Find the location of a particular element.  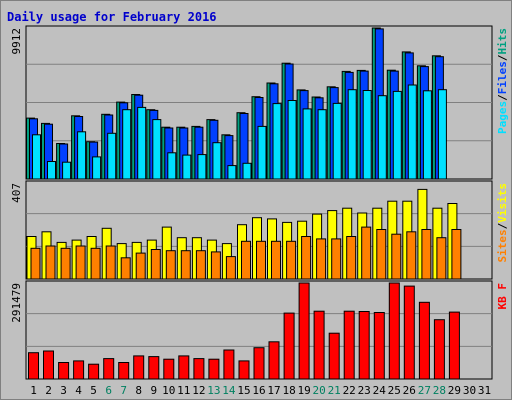

day-label: 28 is located at coordinates (439, 390).